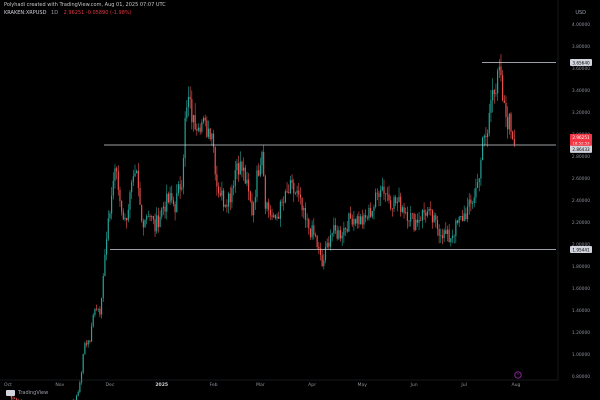 This screenshot has width=600, height=400. I want to click on event-clock-icon, so click(518, 375).